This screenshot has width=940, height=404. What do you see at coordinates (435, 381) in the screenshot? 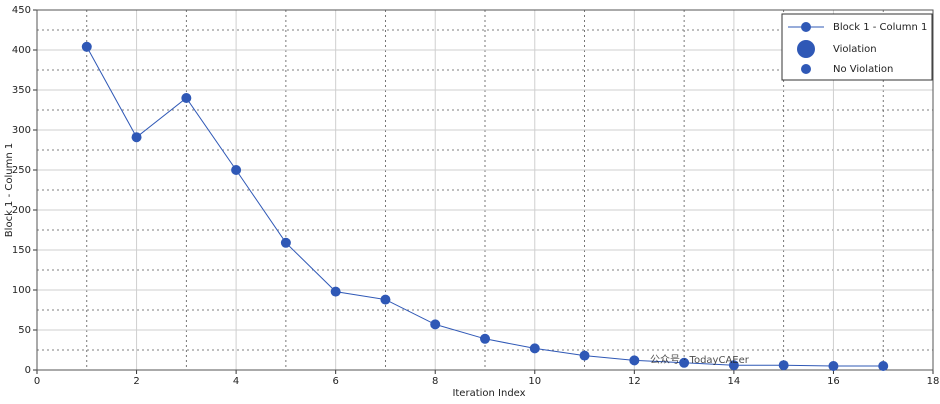
I see `x-tick-label: 8` at bounding box center [435, 381].